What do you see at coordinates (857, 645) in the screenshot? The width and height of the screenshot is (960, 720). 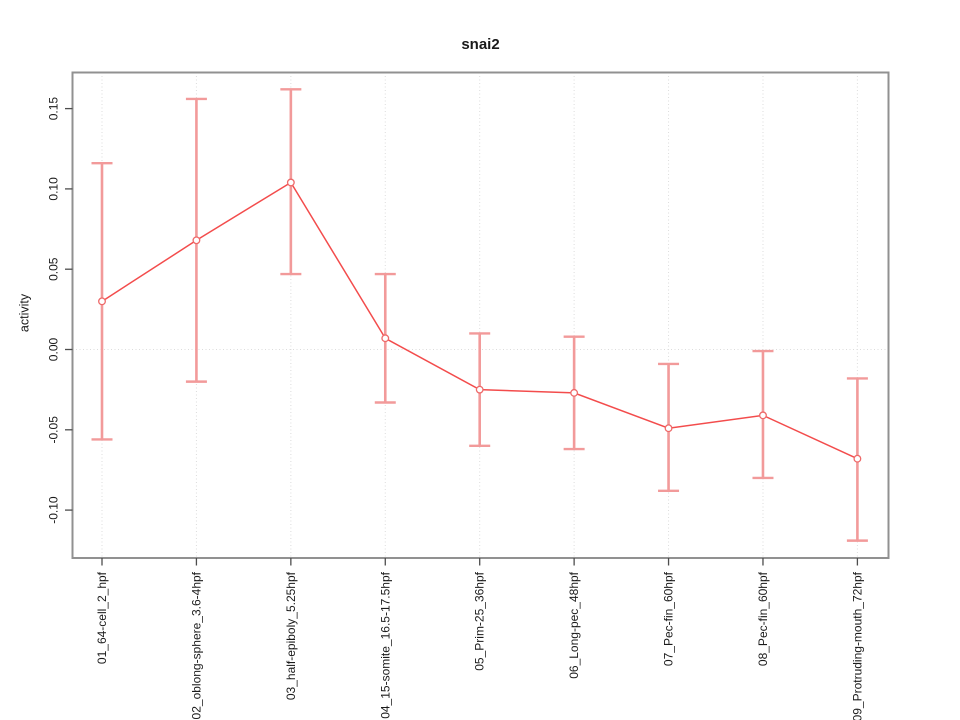 I see `x-tick-label: 09_Protruding-mouth_72hpf` at bounding box center [857, 645].